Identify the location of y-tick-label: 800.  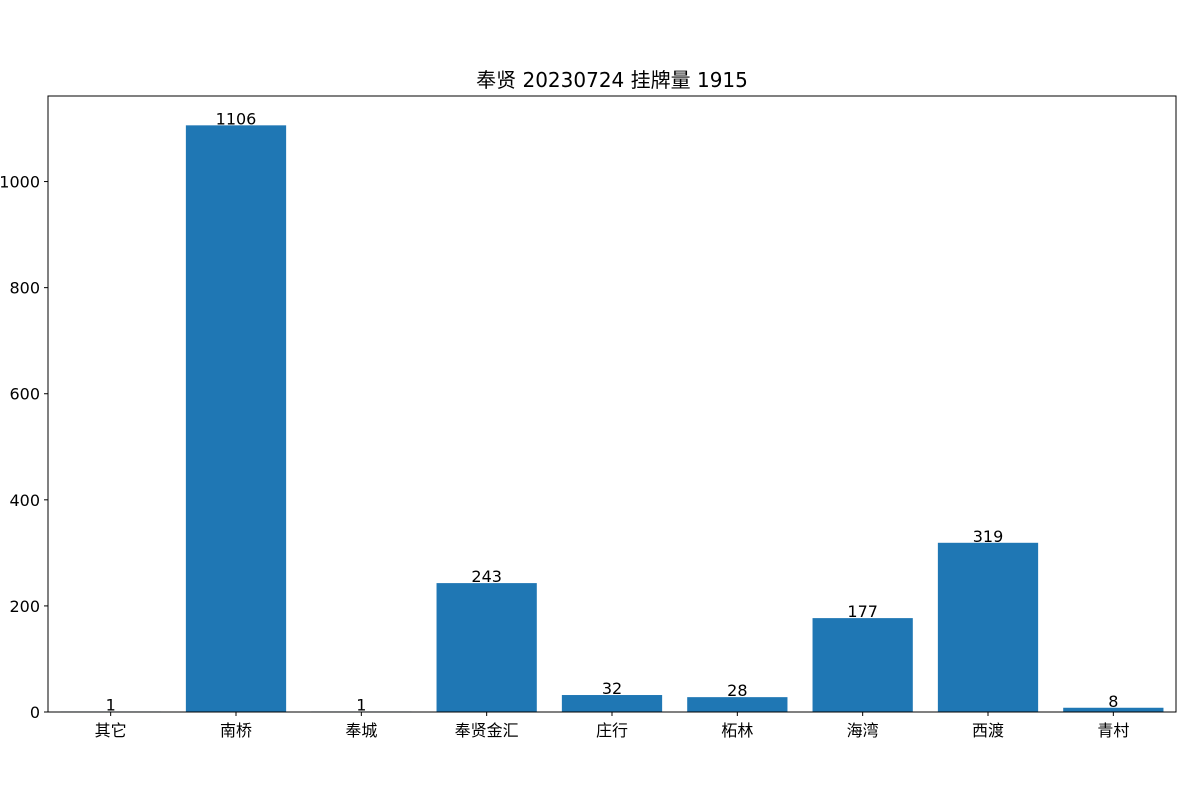
(24, 288).